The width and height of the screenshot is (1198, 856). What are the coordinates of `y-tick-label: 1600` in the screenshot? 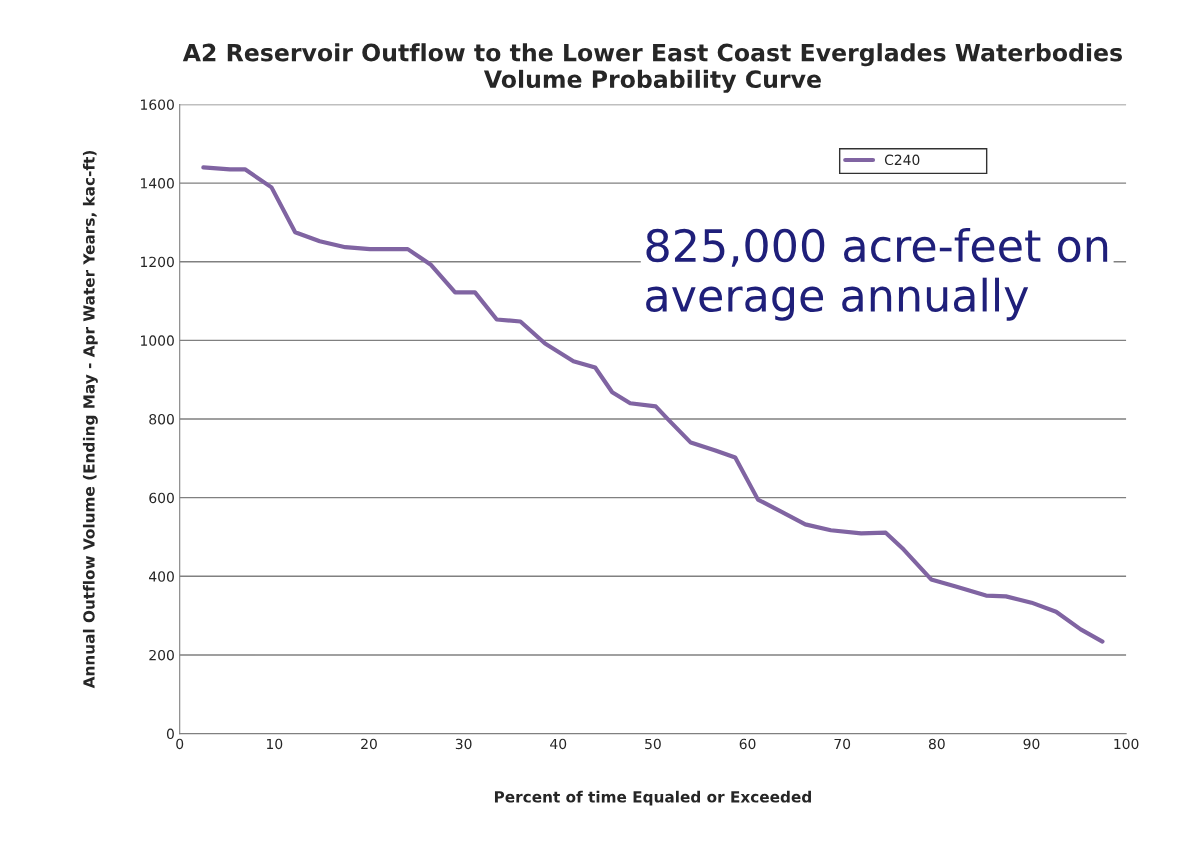 It's located at (157, 104).